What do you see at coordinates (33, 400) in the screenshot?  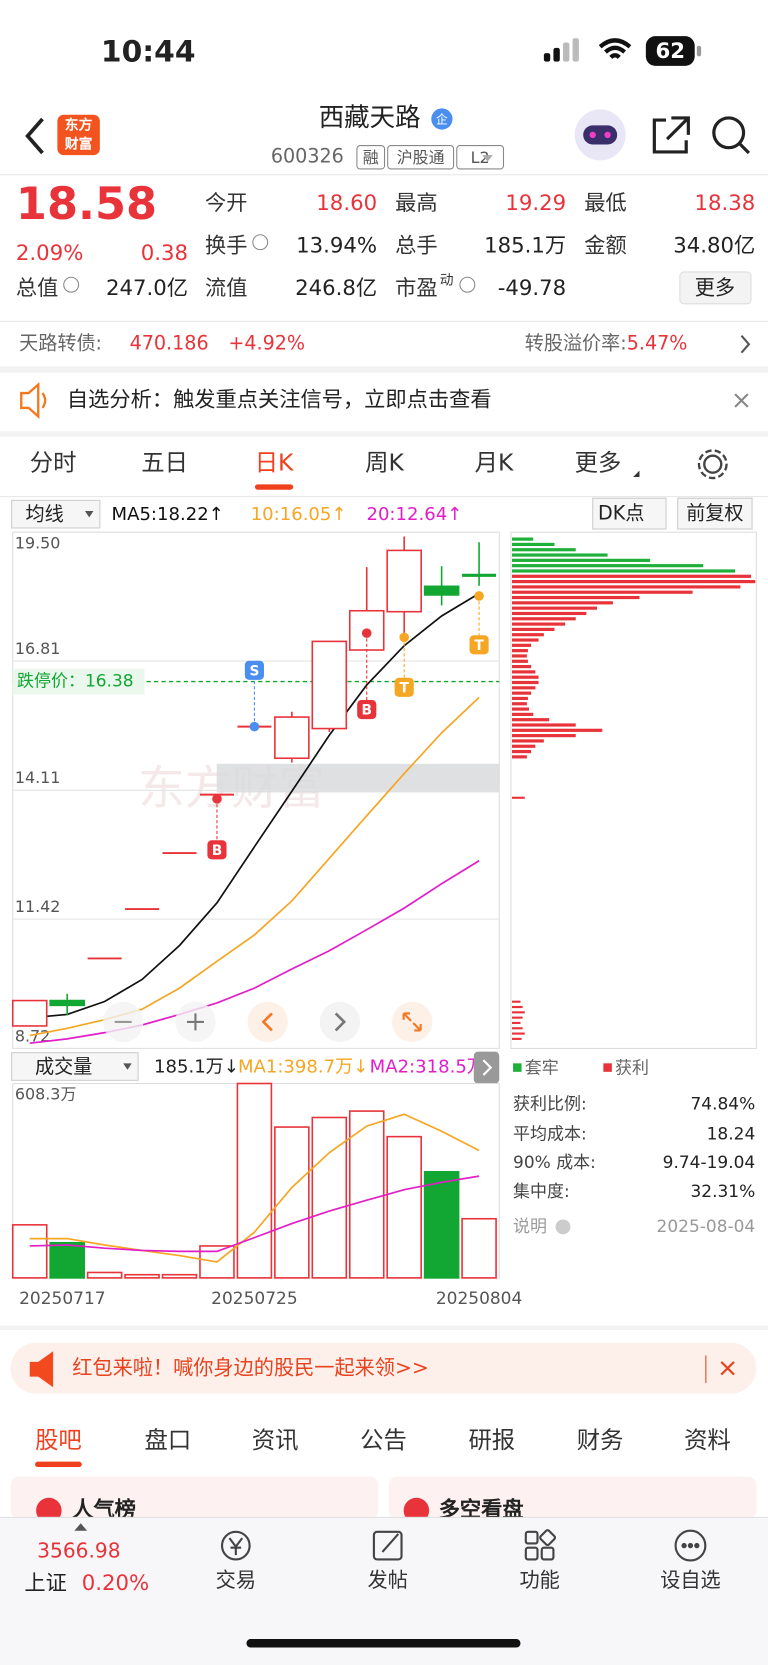 I see `speaker-icon` at bounding box center [33, 400].